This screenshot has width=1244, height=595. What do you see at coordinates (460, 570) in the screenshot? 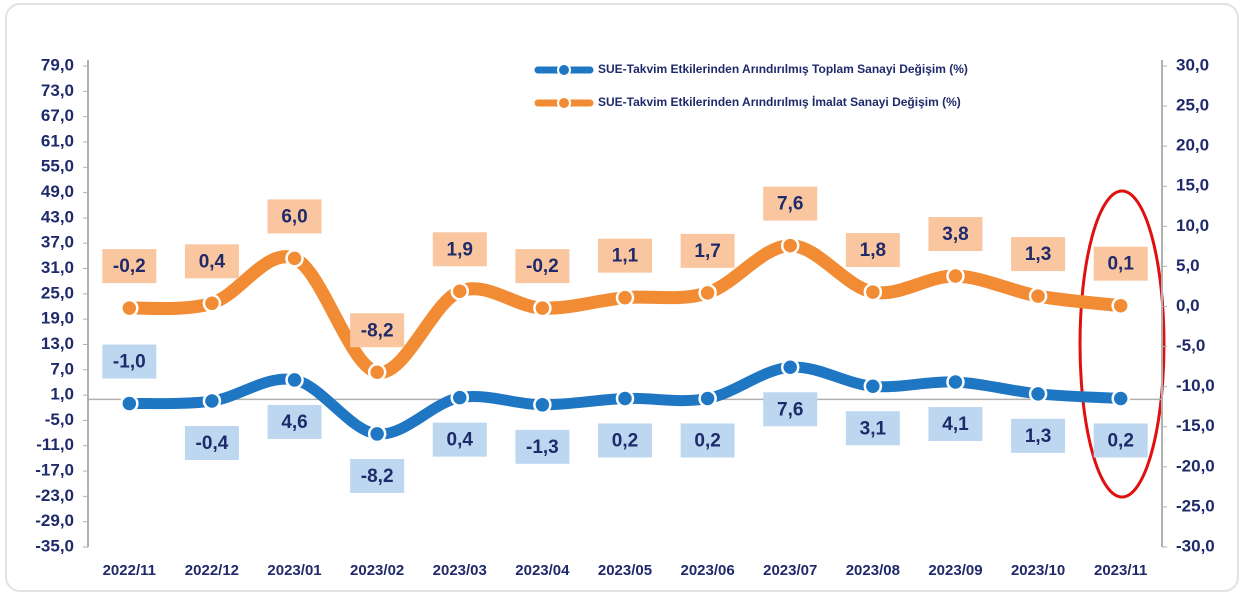
I see `x-tick-label: 2023/03` at bounding box center [460, 570].